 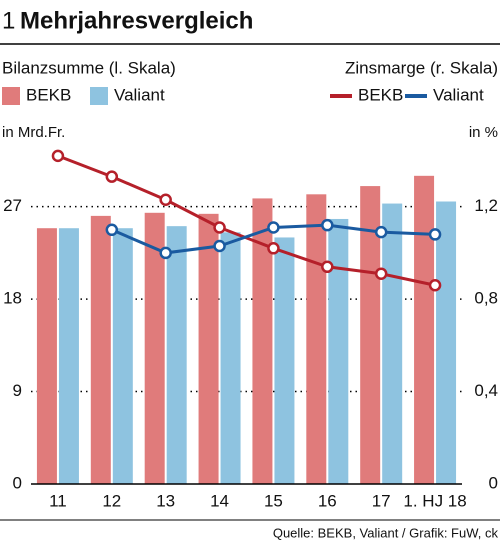 I want to click on legend-title: Bilanzsumme (l. Skala), so click(x=89, y=67).